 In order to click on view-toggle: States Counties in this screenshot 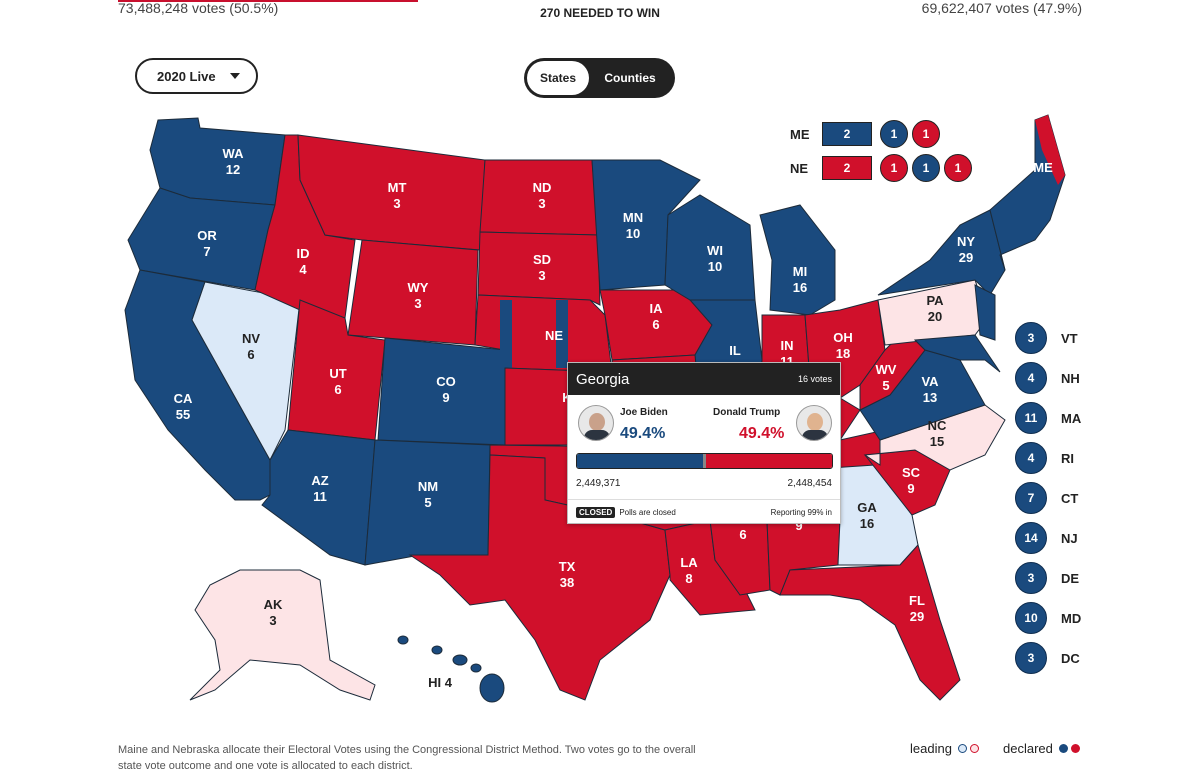, I will do `click(599, 78)`.